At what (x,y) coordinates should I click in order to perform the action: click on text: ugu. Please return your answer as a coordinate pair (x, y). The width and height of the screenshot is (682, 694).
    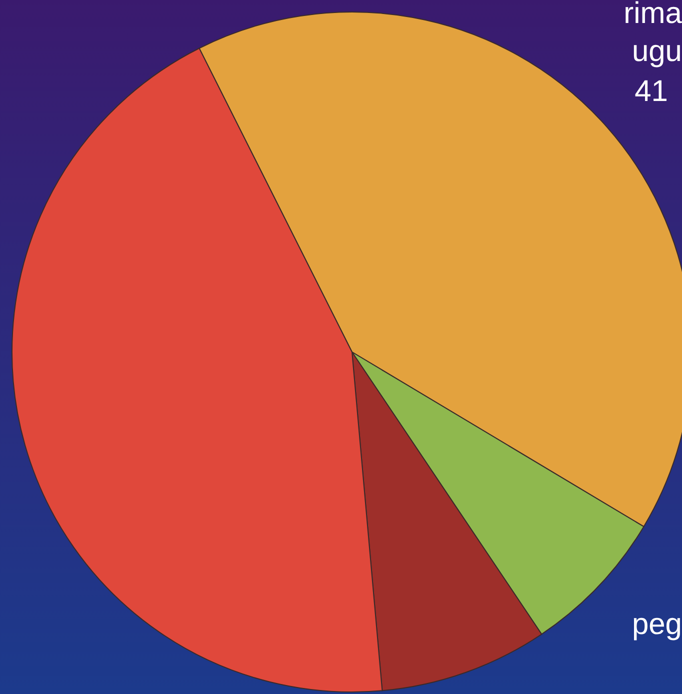
    Looking at the image, I should click on (657, 51).